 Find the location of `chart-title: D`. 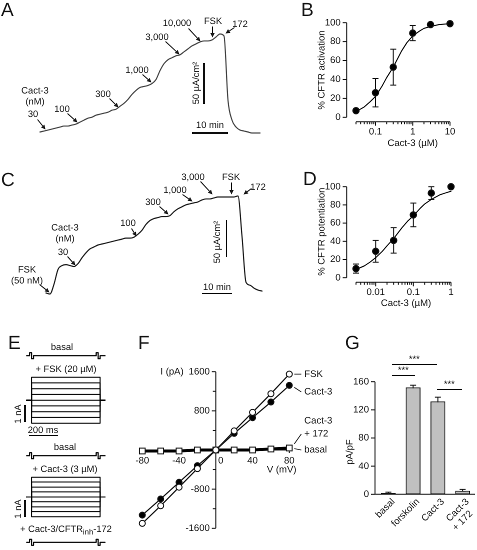

chart-title: D is located at coordinates (310, 179).